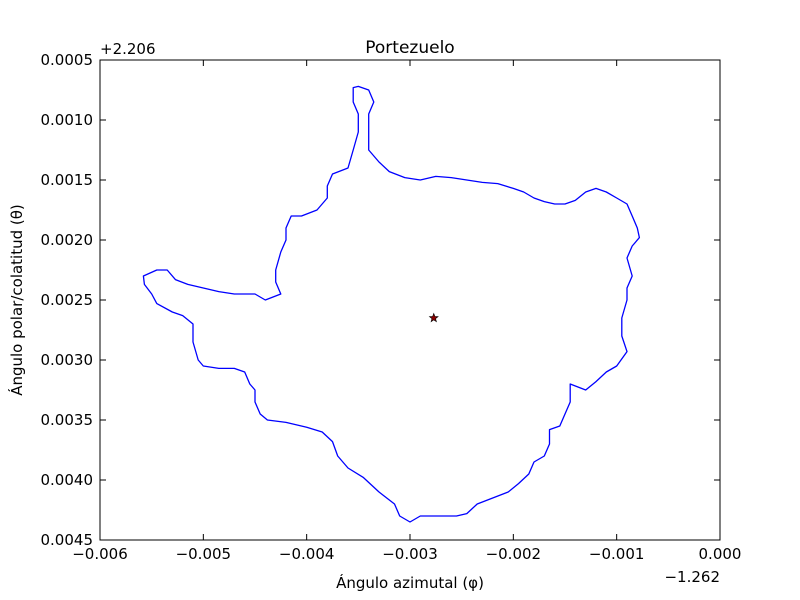 This screenshot has height=600, width=800. What do you see at coordinates (67, 540) in the screenshot?
I see `y-tick-label: 0.0045` at bounding box center [67, 540].